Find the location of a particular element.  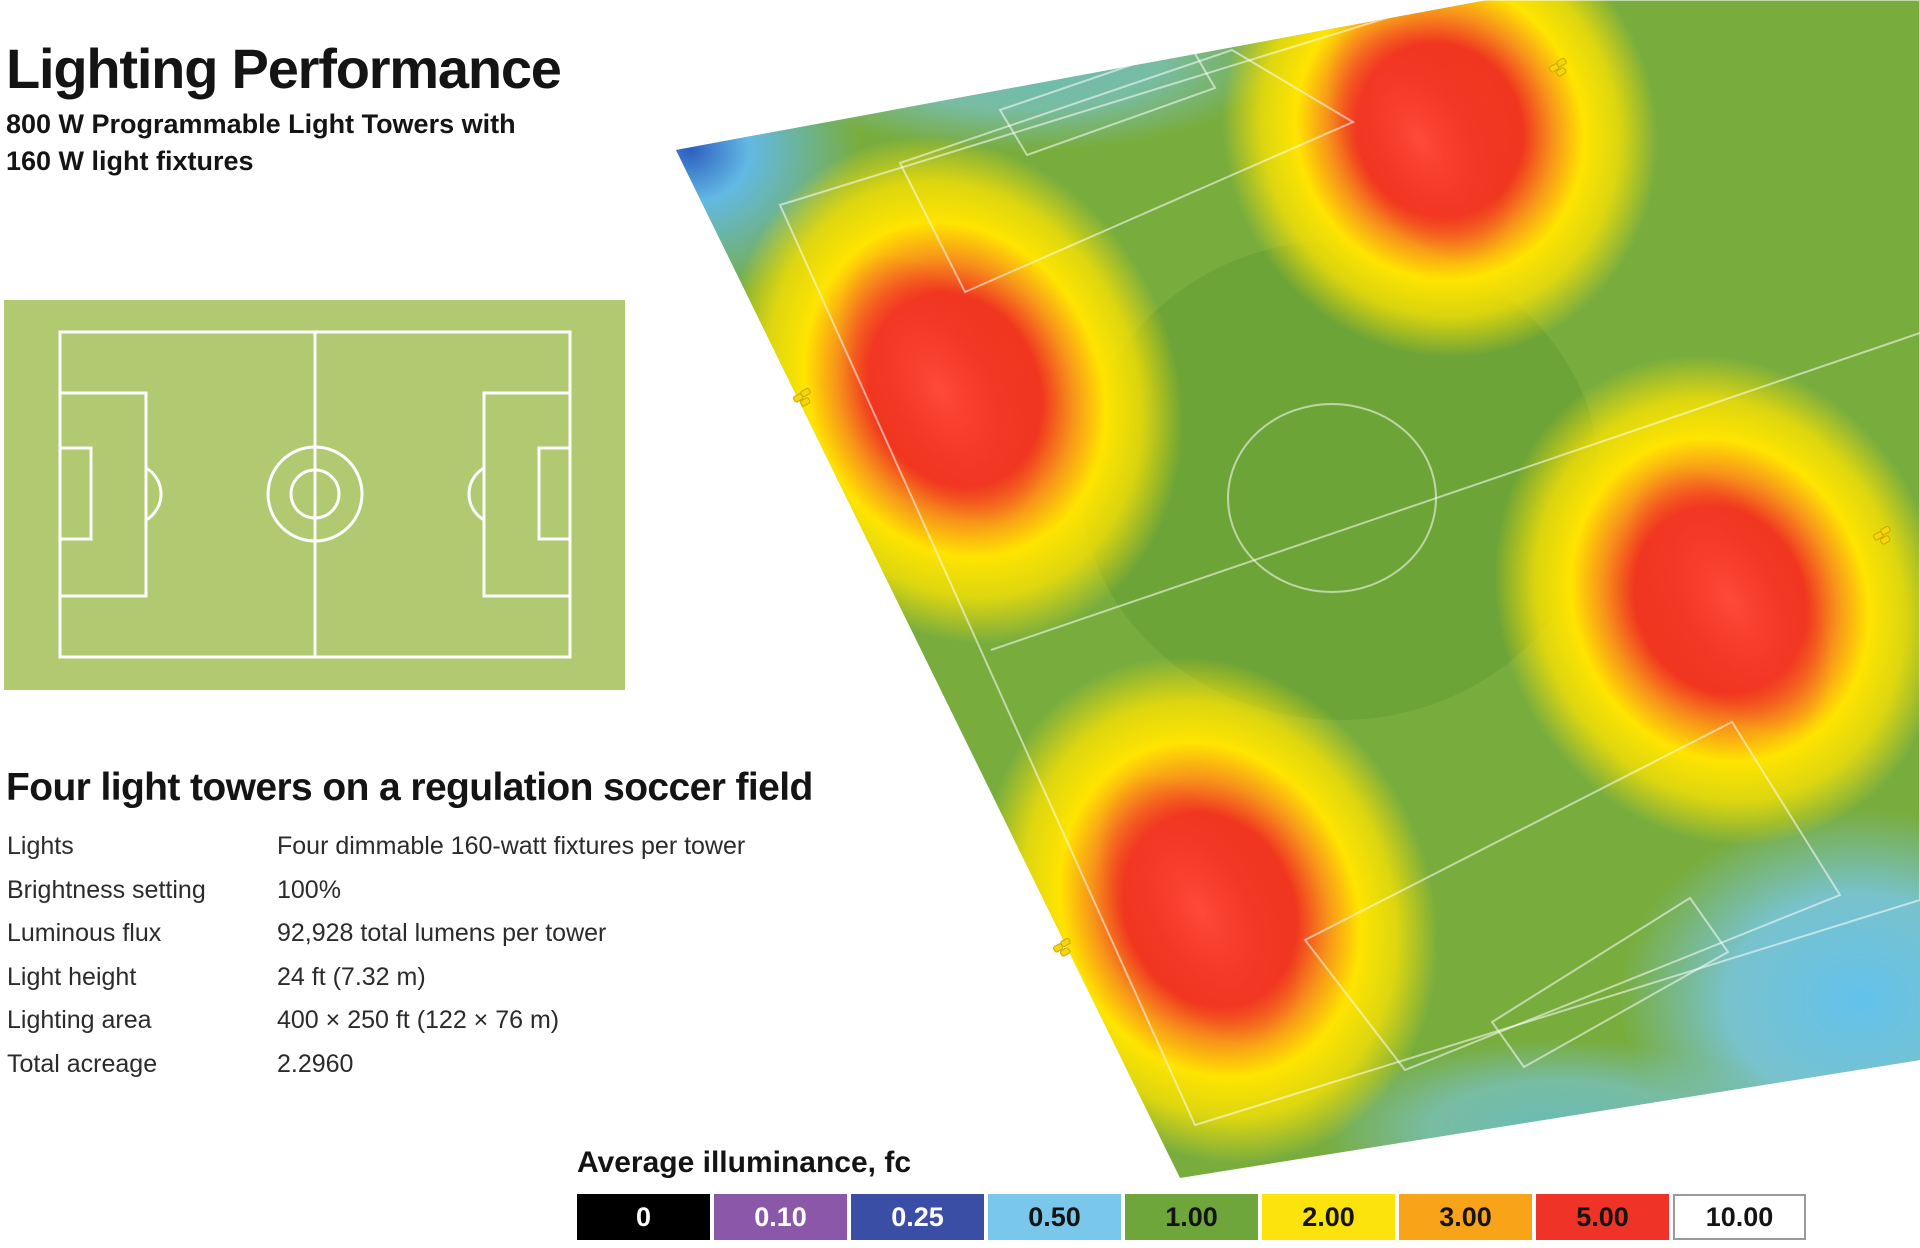

field-markings is located at coordinates (315, 494).